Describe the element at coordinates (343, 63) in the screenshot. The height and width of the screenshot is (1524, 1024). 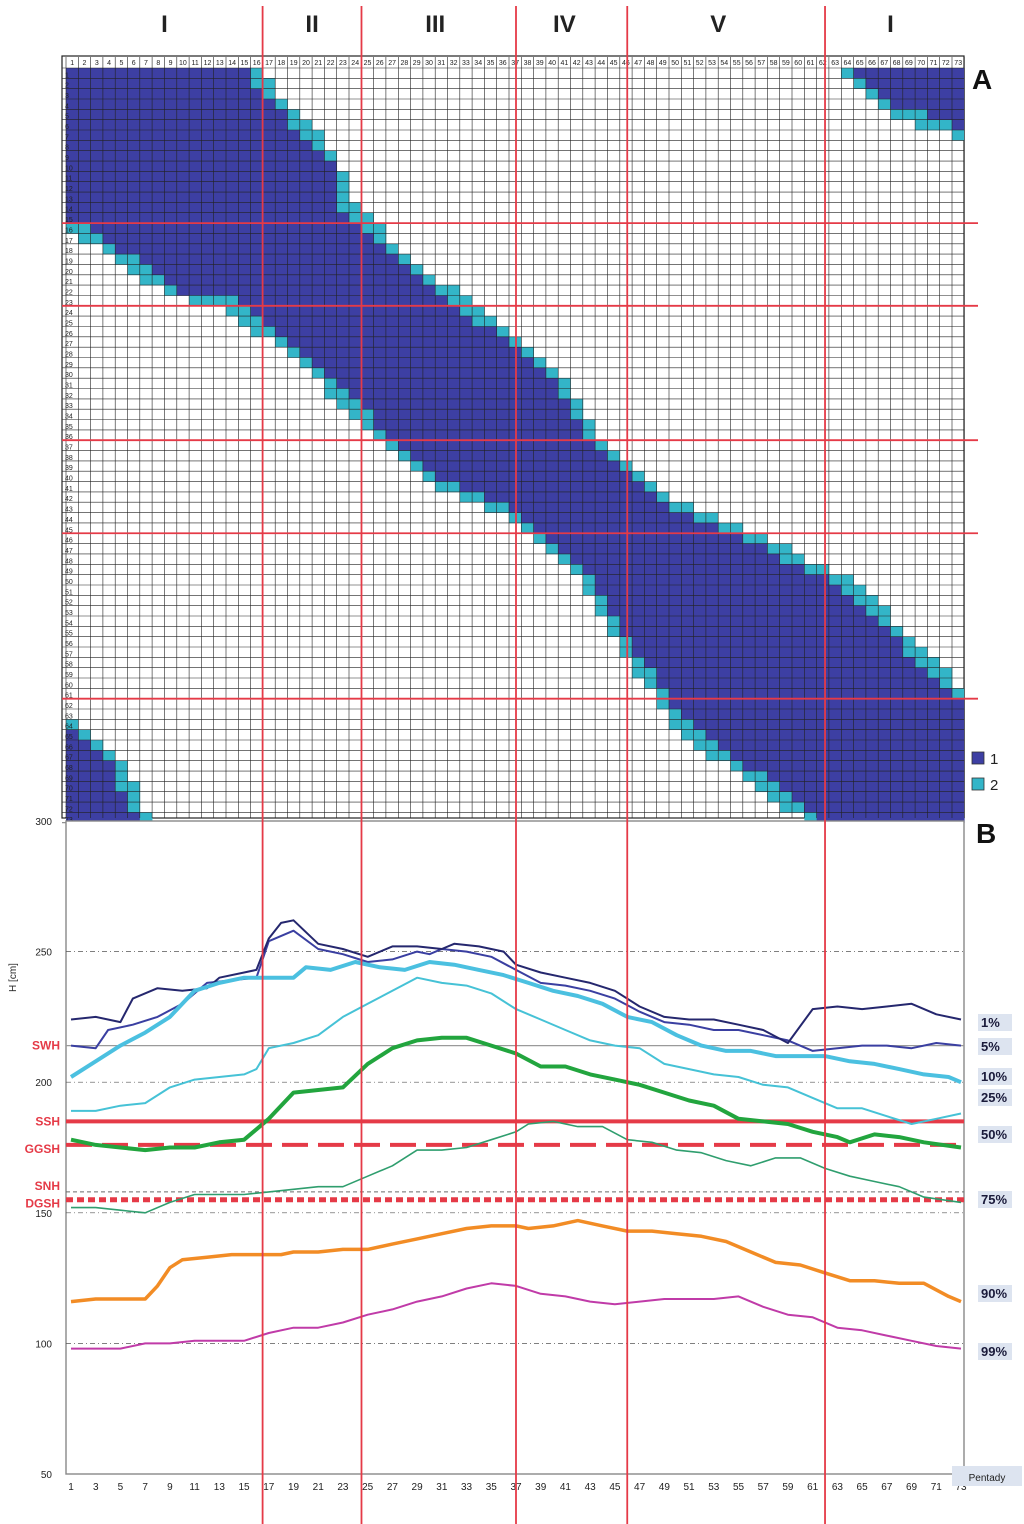
I see `column-number: 23` at that location.